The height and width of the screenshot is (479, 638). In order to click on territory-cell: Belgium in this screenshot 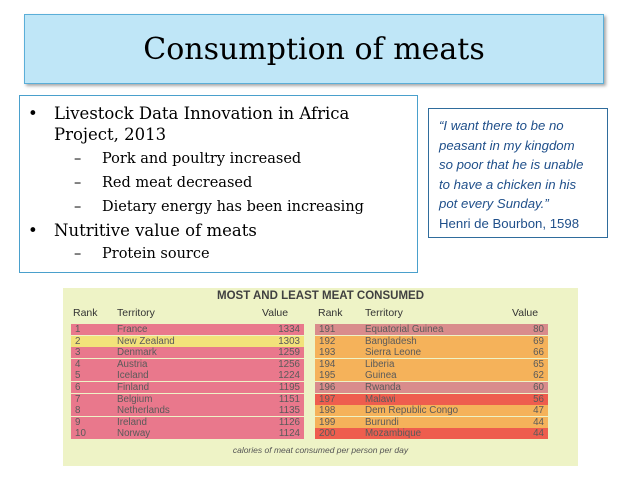, I will do `click(135, 399)`.